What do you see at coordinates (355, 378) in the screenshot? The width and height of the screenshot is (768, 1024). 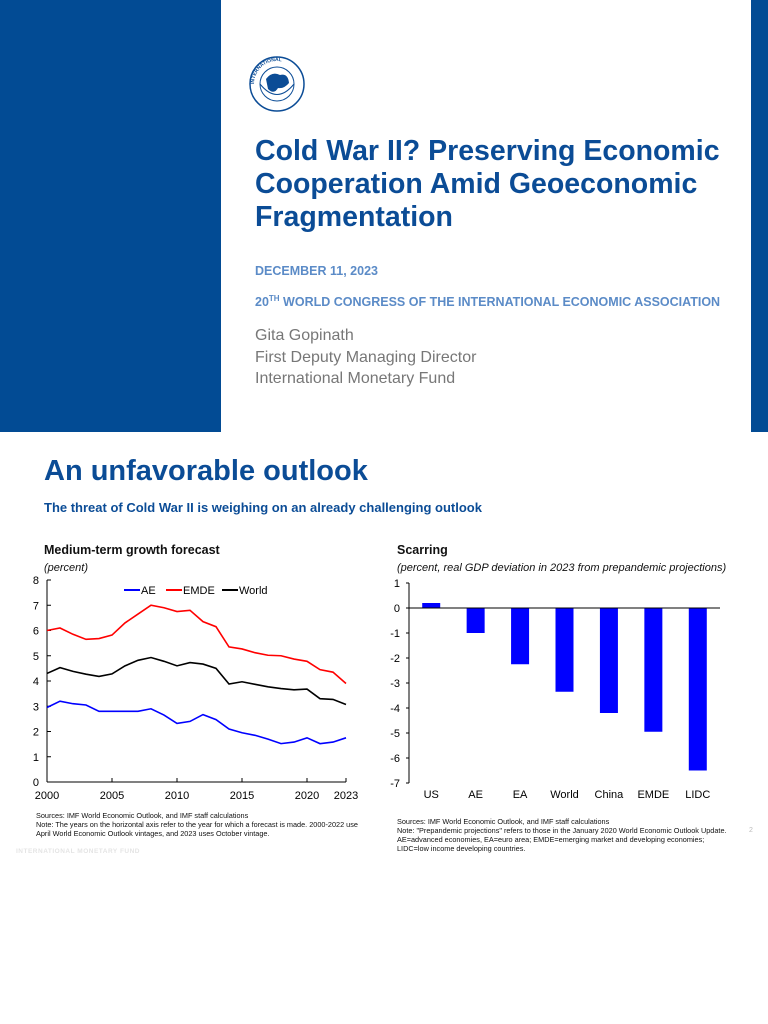 I see `speaker-org: International Monetary Fund` at bounding box center [355, 378].